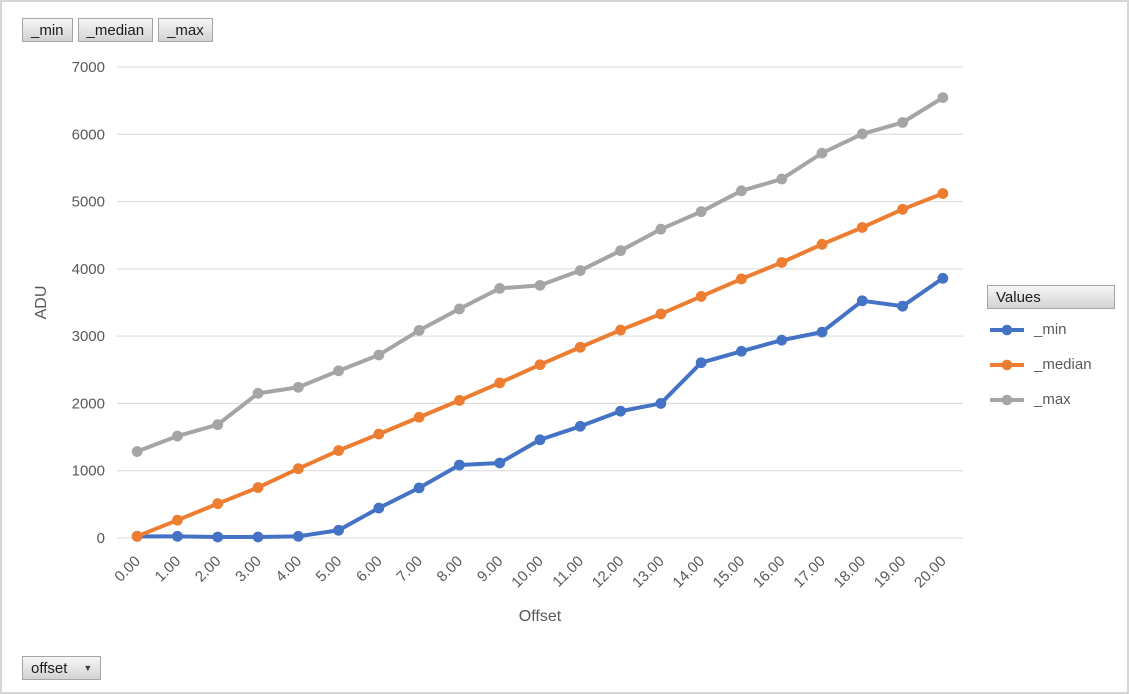 Image resolution: width=1129 pixels, height=694 pixels. What do you see at coordinates (890, 572) in the screenshot?
I see `x-tick-label: 19.00` at bounding box center [890, 572].